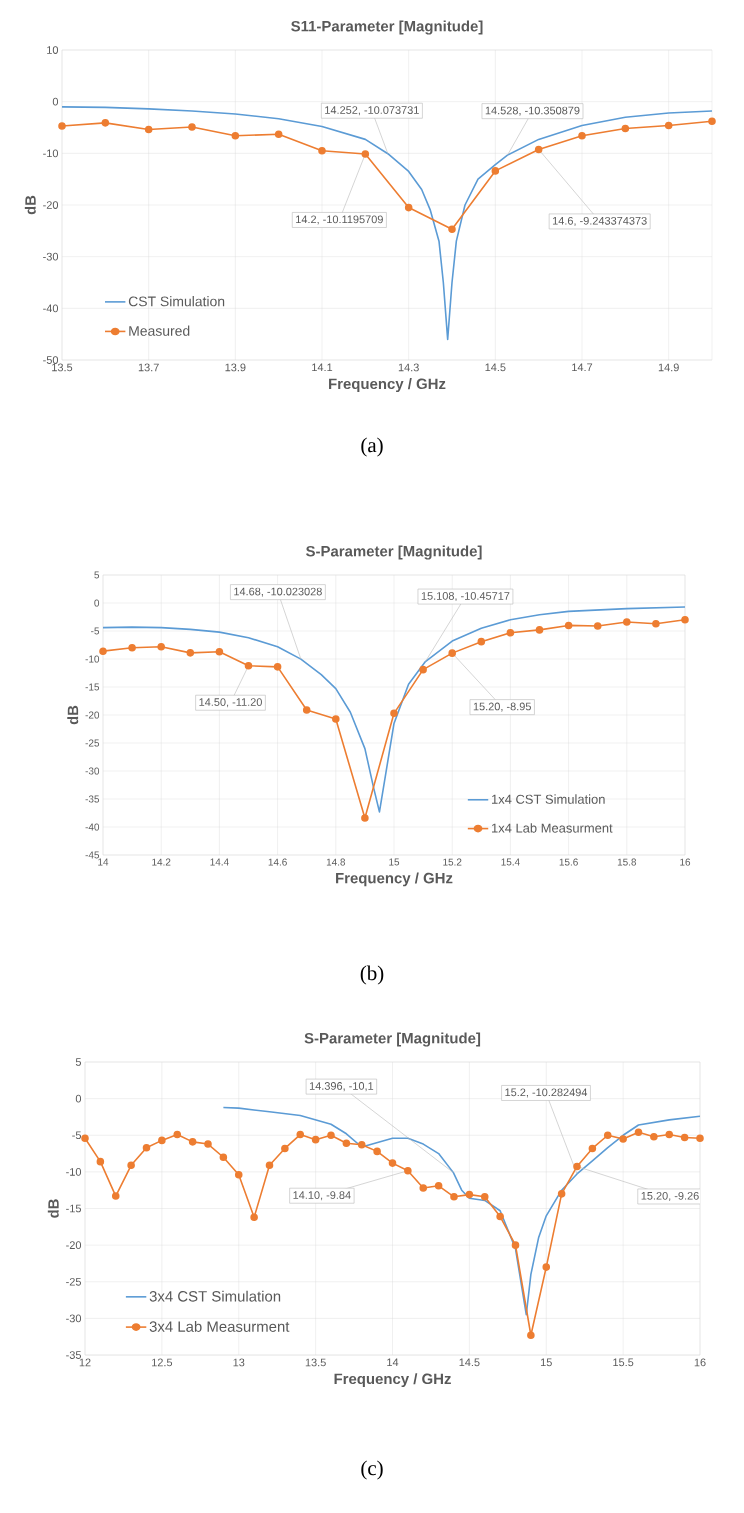 This screenshot has width=744, height=1513. What do you see at coordinates (502, 707) in the screenshot?
I see `annotation: 15.20, -8.95` at bounding box center [502, 707].